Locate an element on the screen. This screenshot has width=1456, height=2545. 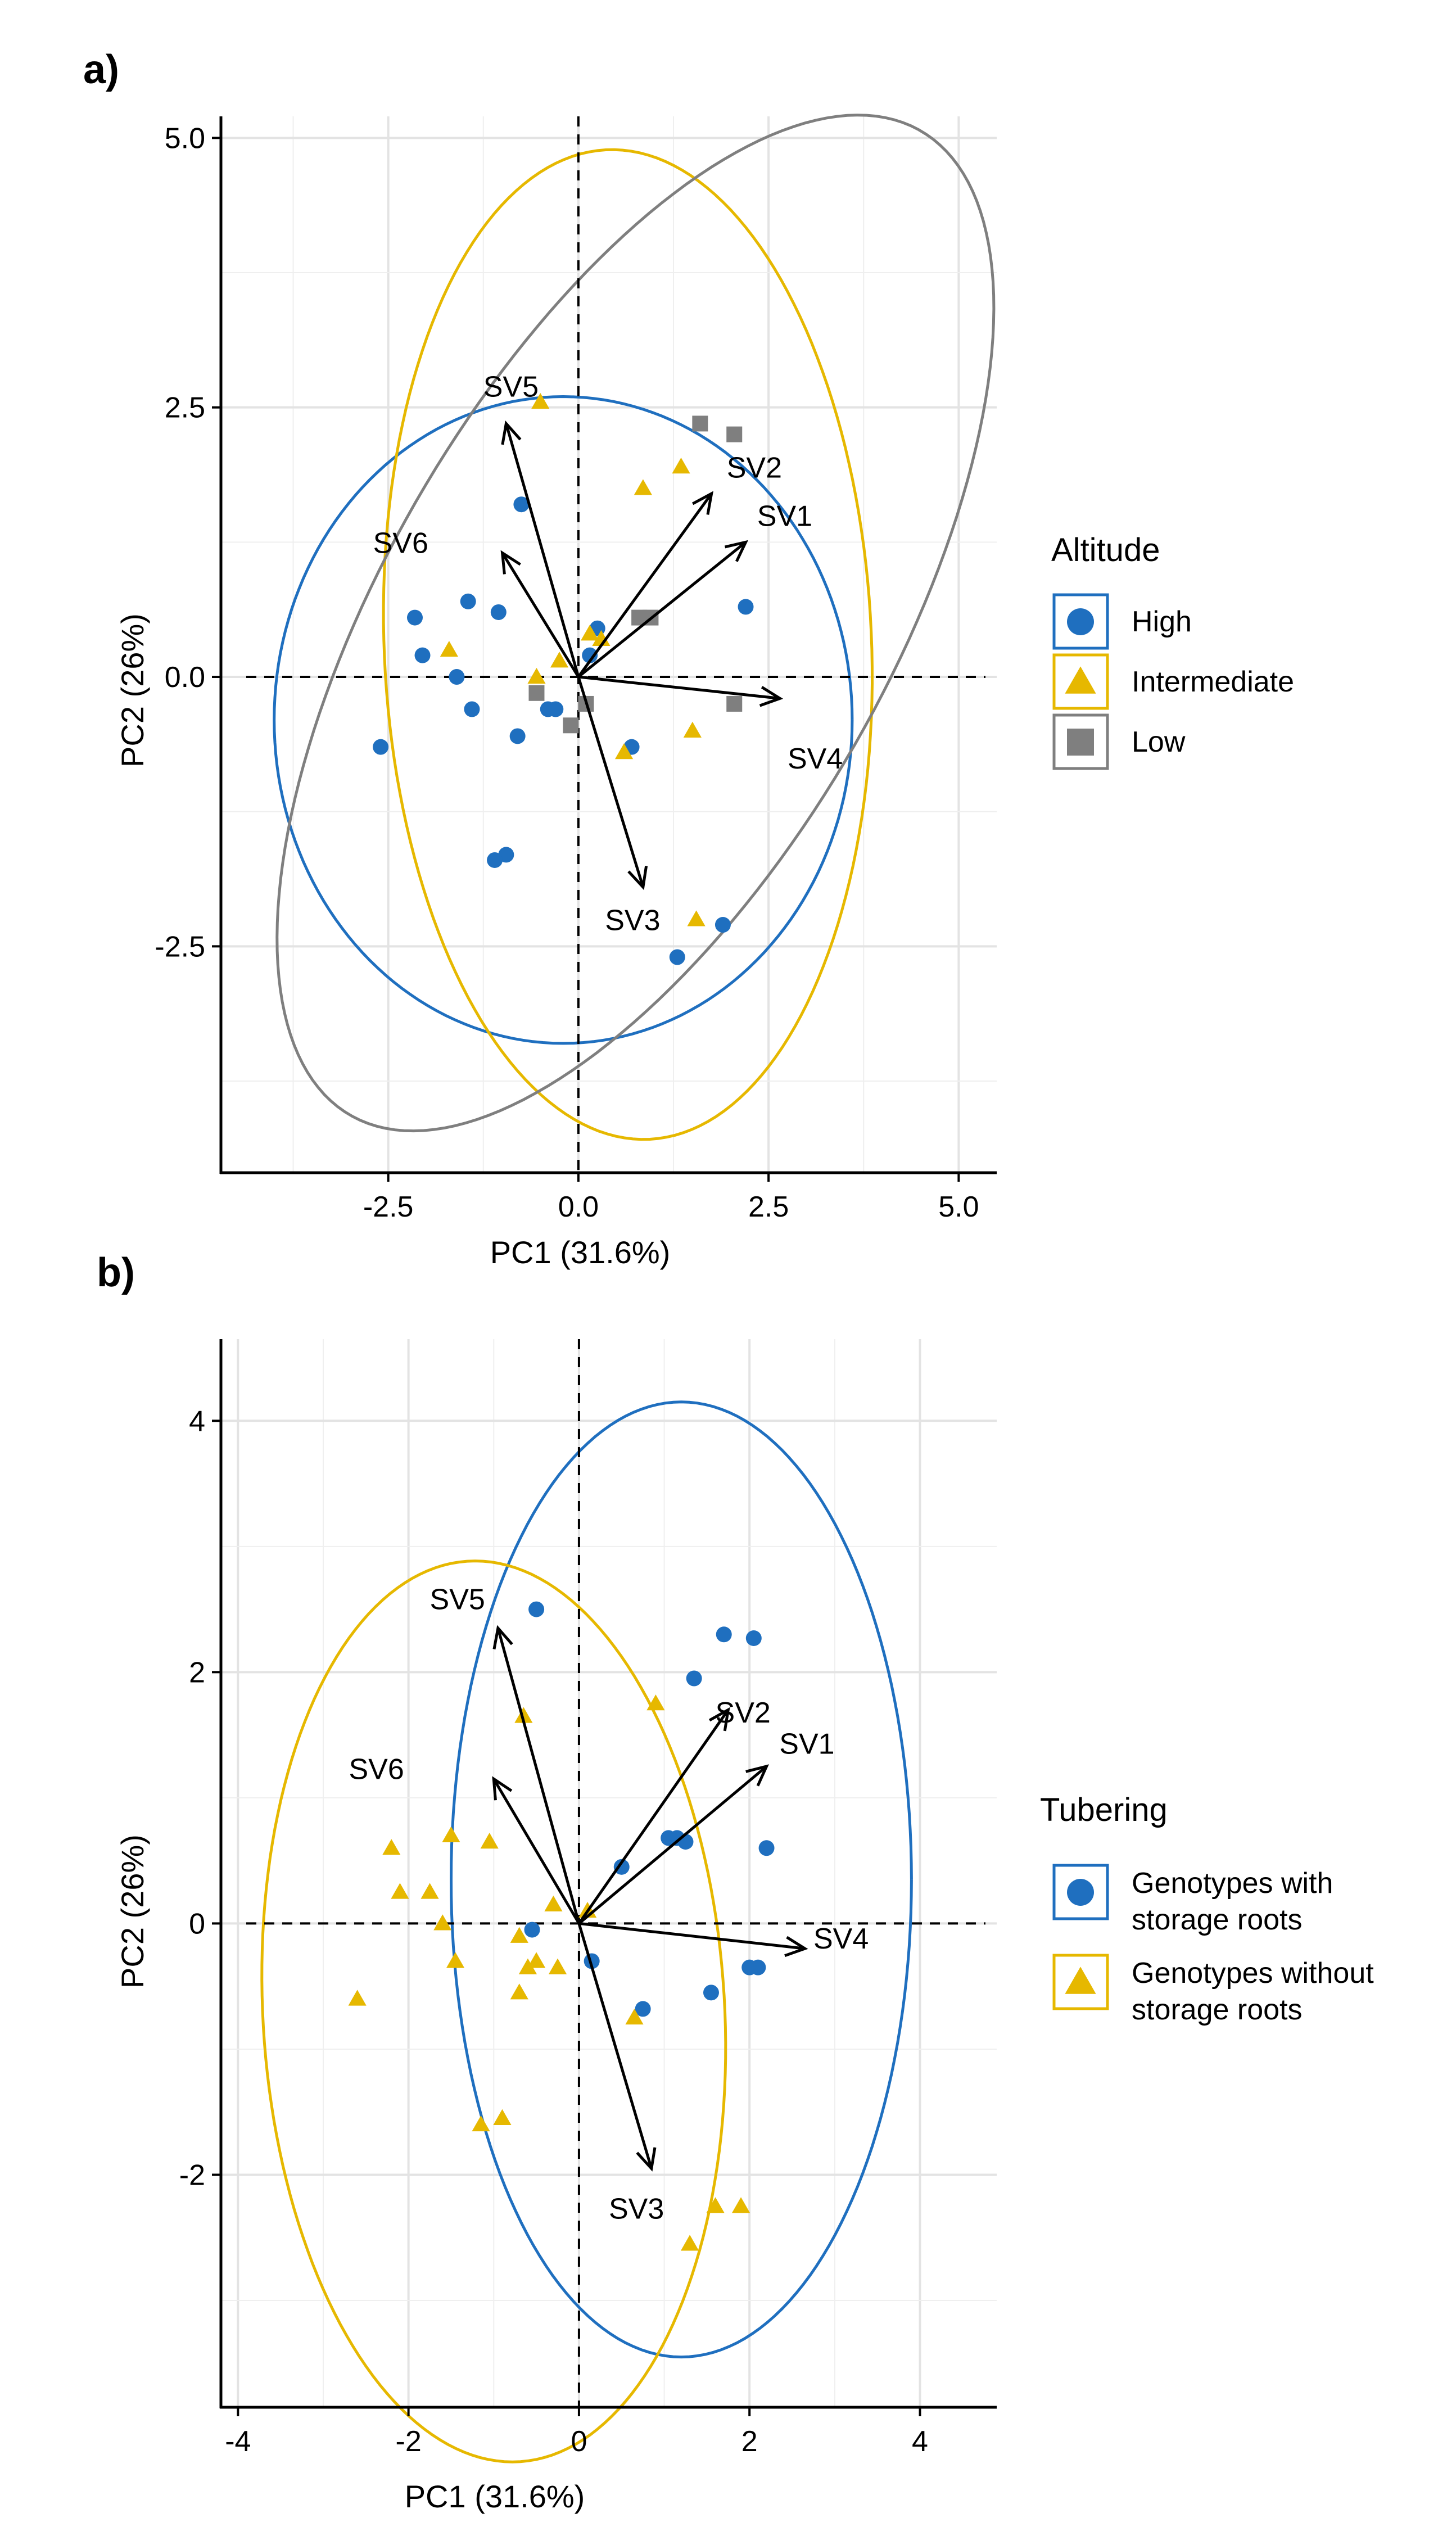
panel-a-legend: Altitude High Intermediate Low is located at coordinates (1172, 651).